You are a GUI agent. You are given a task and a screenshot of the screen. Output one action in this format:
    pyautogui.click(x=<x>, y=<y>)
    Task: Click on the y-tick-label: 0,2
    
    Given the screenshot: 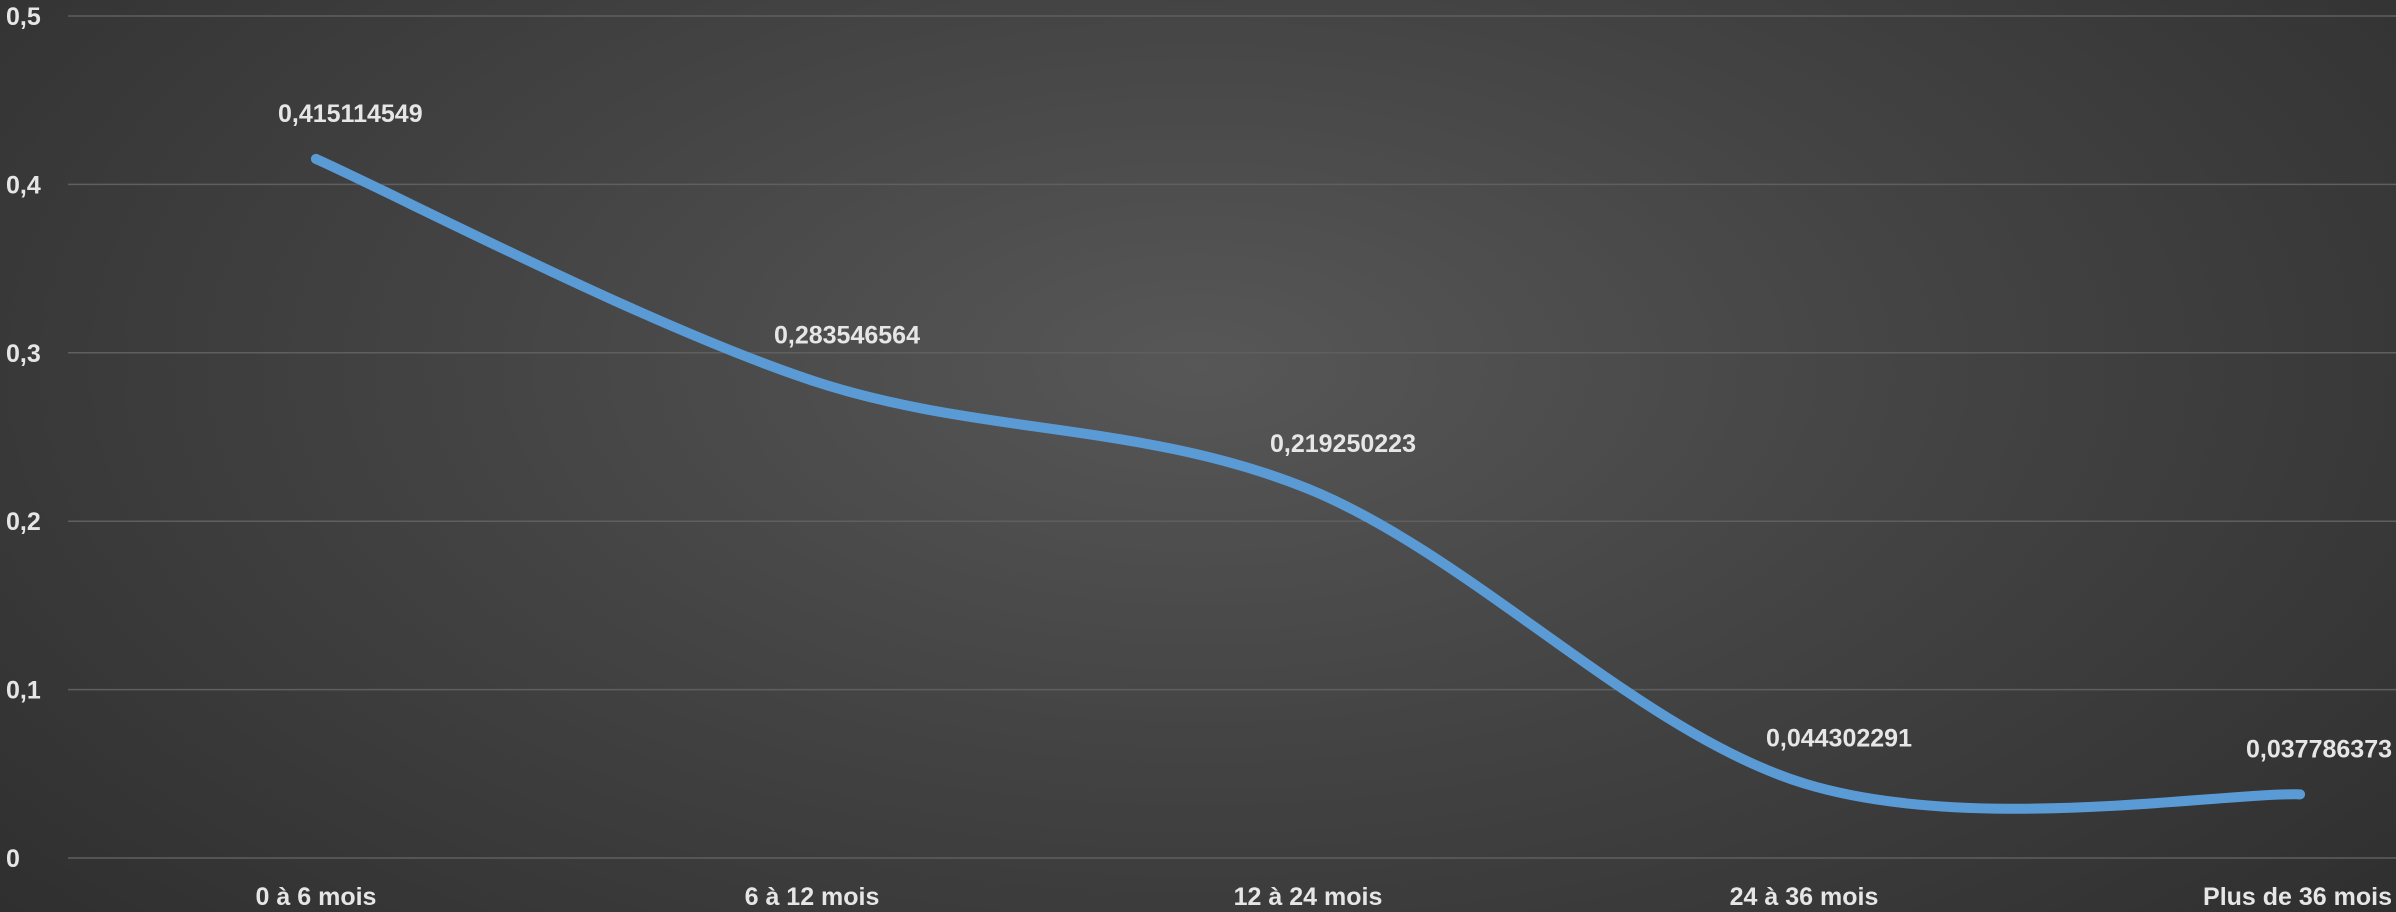 What is the action you would take?
    pyautogui.click(x=23, y=522)
    